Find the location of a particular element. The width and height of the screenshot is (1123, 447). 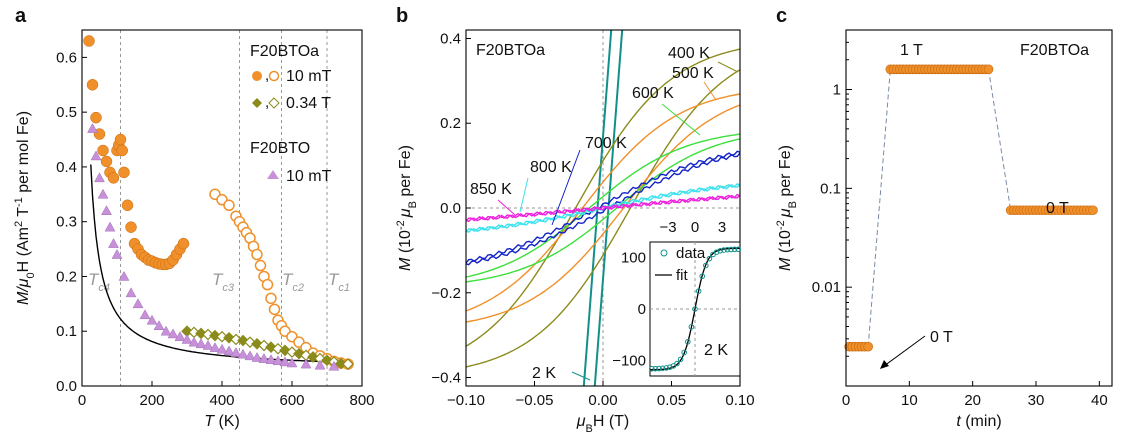

series-700K is located at coordinates (603, 207).